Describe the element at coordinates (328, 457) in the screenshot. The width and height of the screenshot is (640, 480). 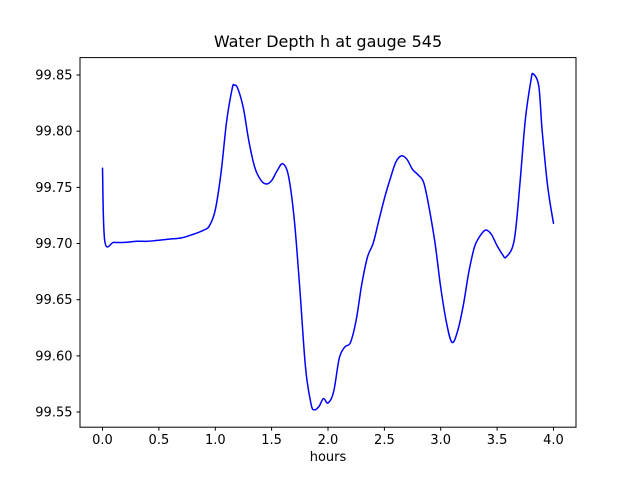
I see `x-axis-label: hours` at that location.